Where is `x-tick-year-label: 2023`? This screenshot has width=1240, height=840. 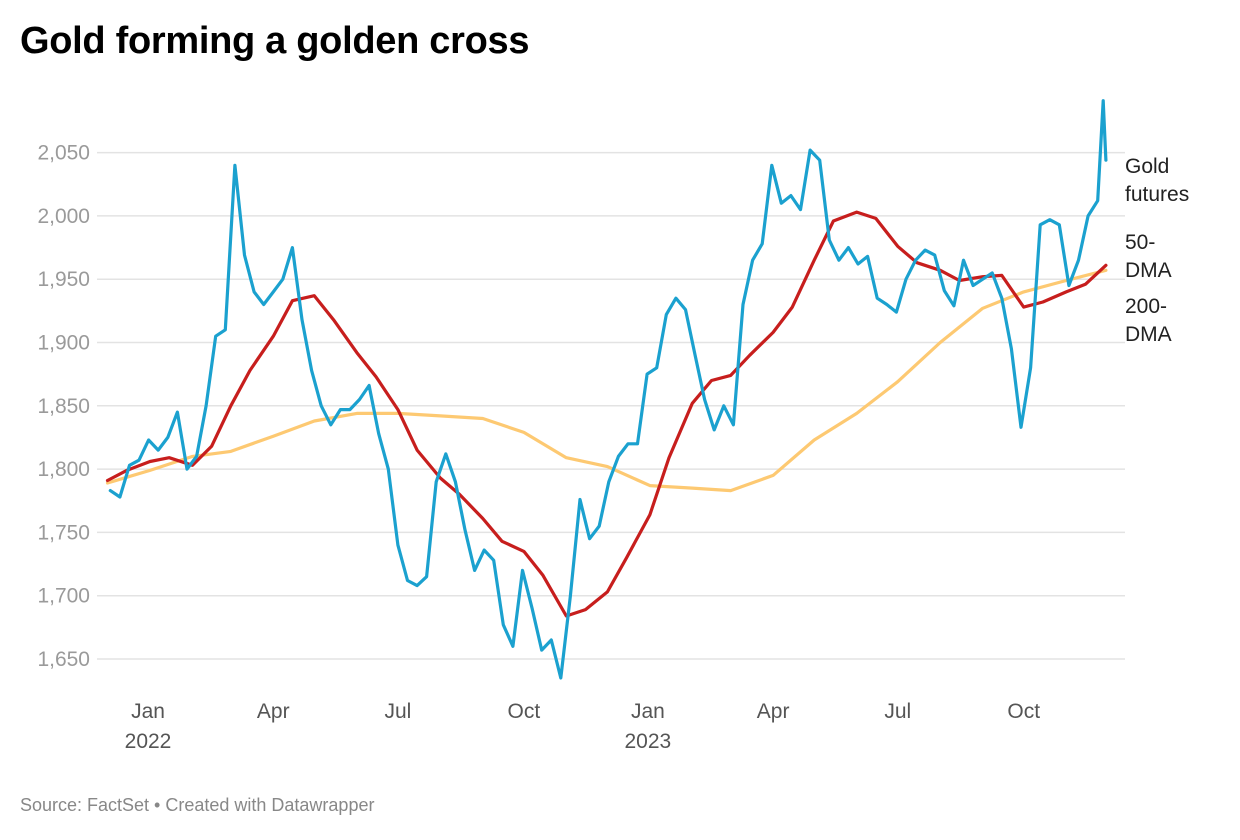
x-tick-year-label: 2023 is located at coordinates (648, 741).